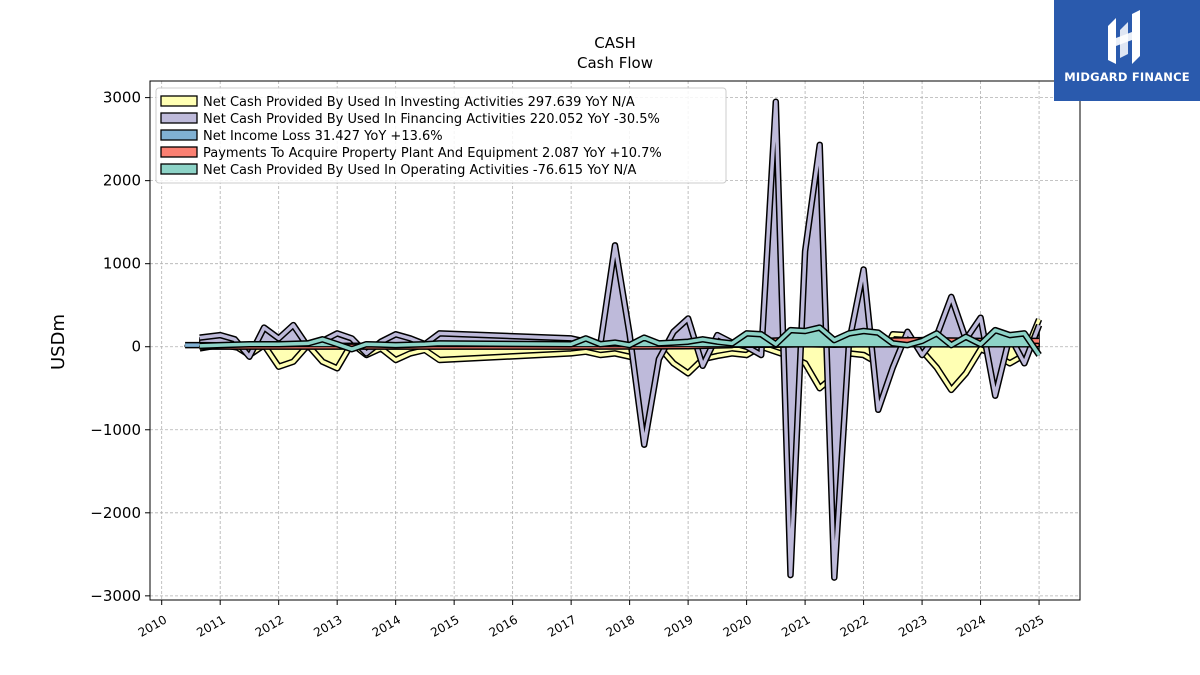 The width and height of the screenshot is (1200, 675). What do you see at coordinates (1029, 625) in the screenshot?
I see `x-tick-label: 2025` at bounding box center [1029, 625].